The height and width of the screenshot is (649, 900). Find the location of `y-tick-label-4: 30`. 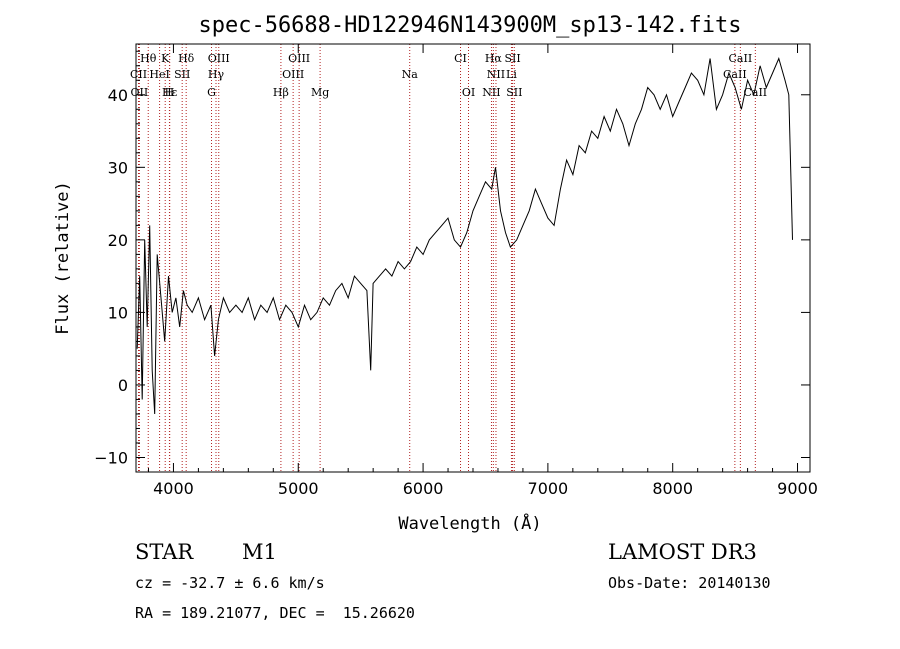

y-tick-label-4: 30 is located at coordinates (118, 167).